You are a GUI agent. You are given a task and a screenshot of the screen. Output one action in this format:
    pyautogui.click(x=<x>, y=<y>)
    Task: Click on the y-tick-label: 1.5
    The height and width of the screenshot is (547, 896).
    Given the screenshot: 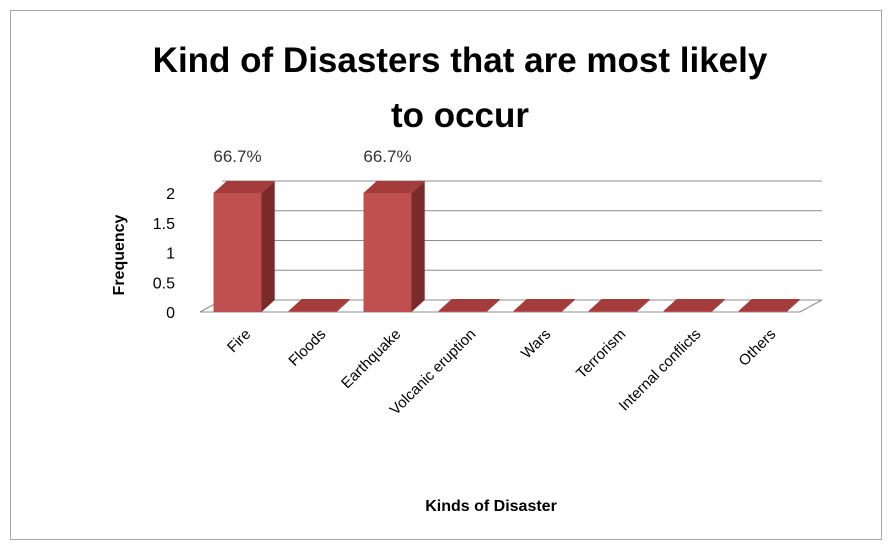 What is the action you would take?
    pyautogui.click(x=164, y=224)
    